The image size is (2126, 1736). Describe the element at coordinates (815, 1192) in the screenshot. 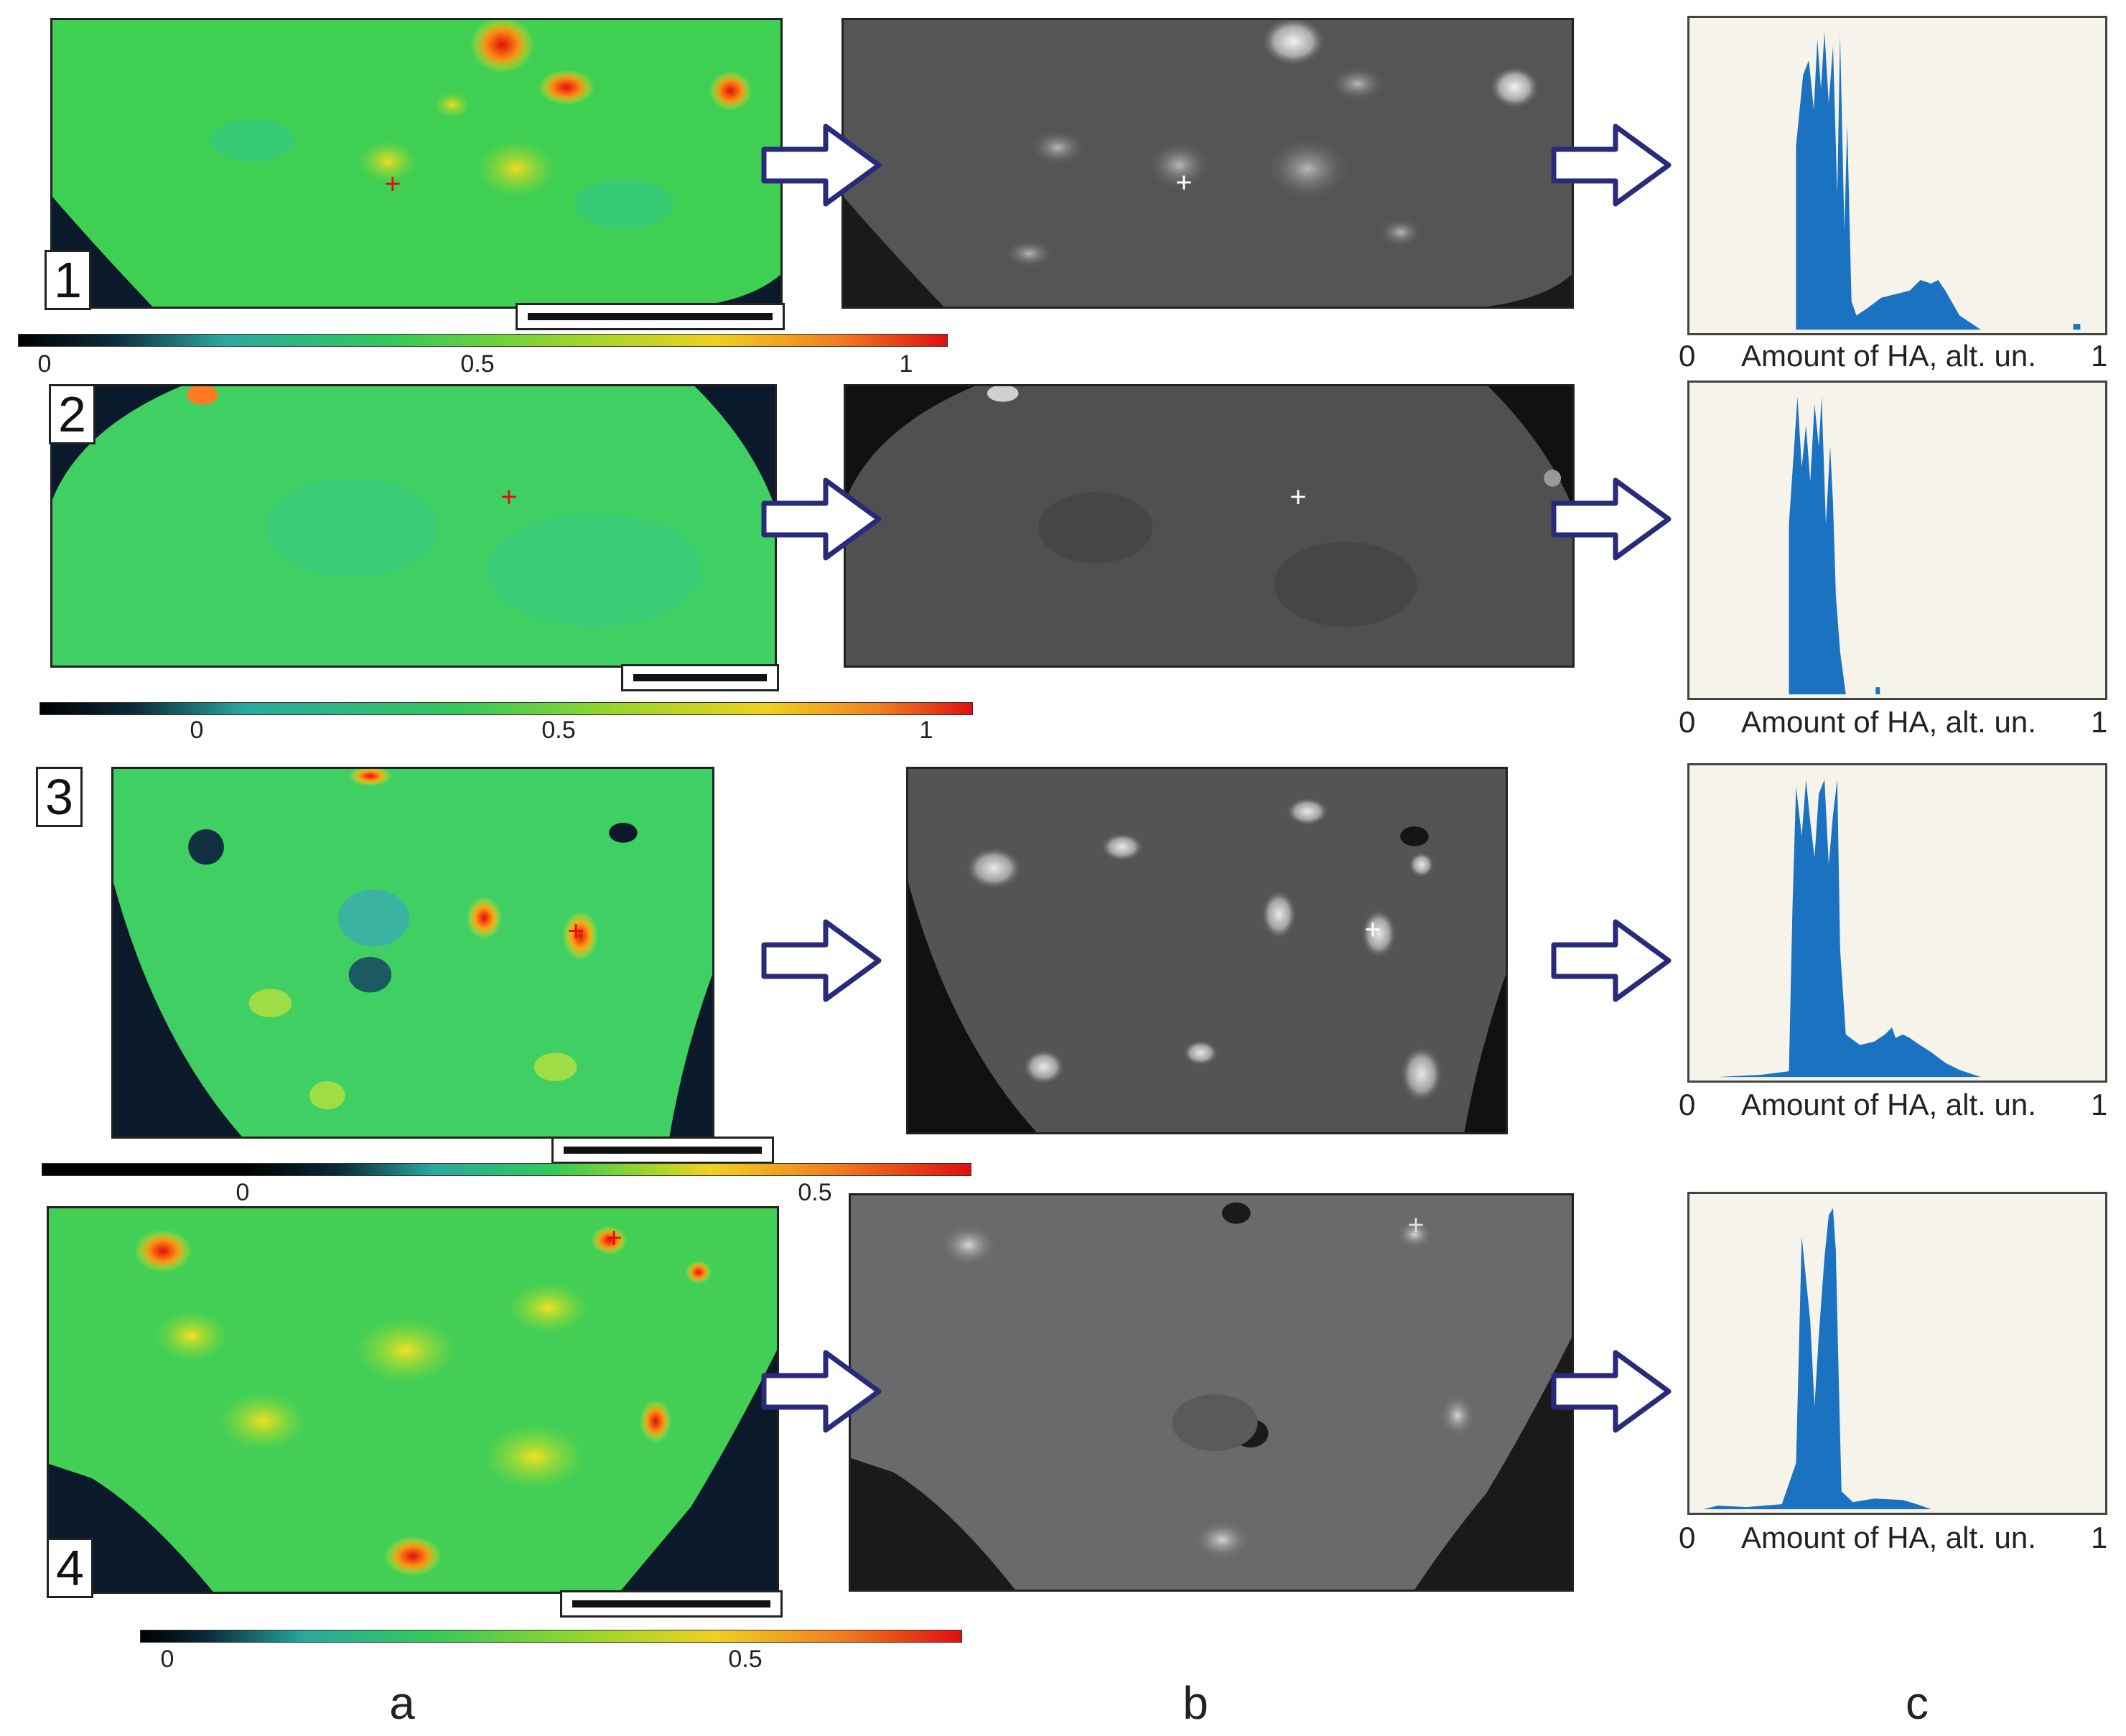

I see `colorbar-3-tick-1: 0.5` at that location.